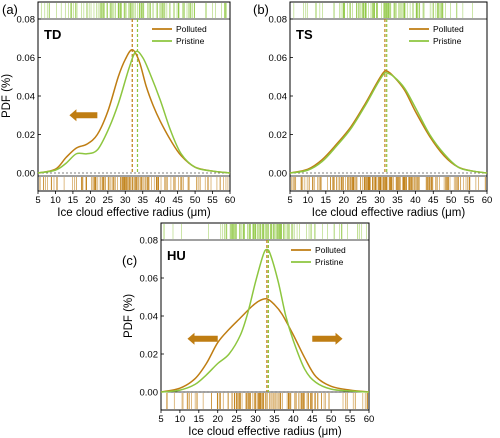 Image resolution: width=500 pixels, height=438 pixels. Describe the element at coordinates (176, 255) in the screenshot. I see `region-label: HU` at that location.